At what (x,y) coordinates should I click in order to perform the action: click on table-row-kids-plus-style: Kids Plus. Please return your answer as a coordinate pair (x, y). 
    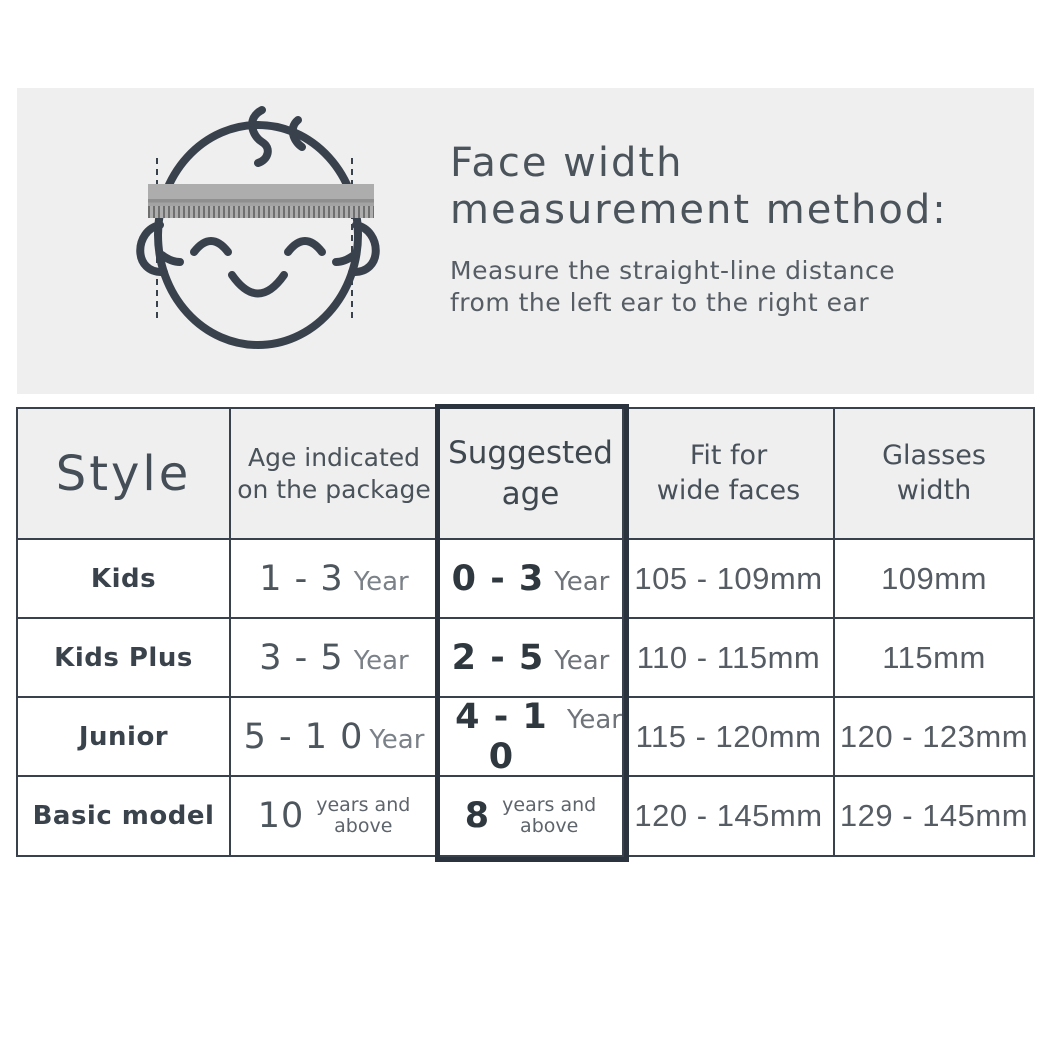
    Looking at the image, I should click on (124, 658).